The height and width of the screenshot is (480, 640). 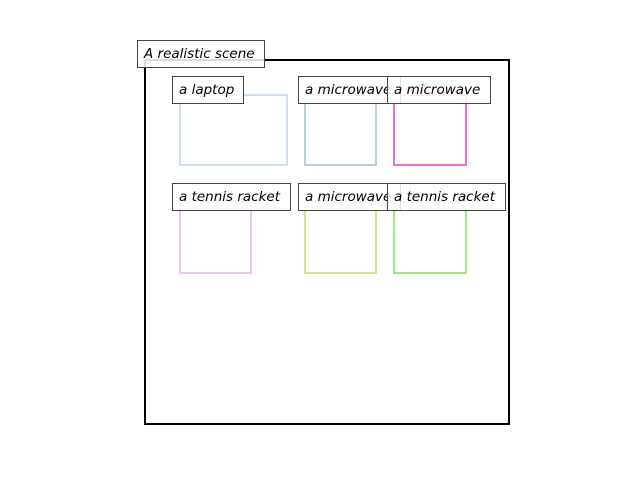 I want to click on microwave-label-3: a microwave, so click(x=349, y=197).